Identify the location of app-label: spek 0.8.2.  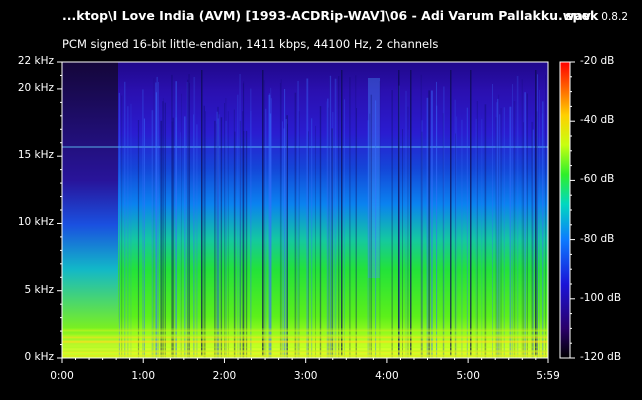
(596, 15).